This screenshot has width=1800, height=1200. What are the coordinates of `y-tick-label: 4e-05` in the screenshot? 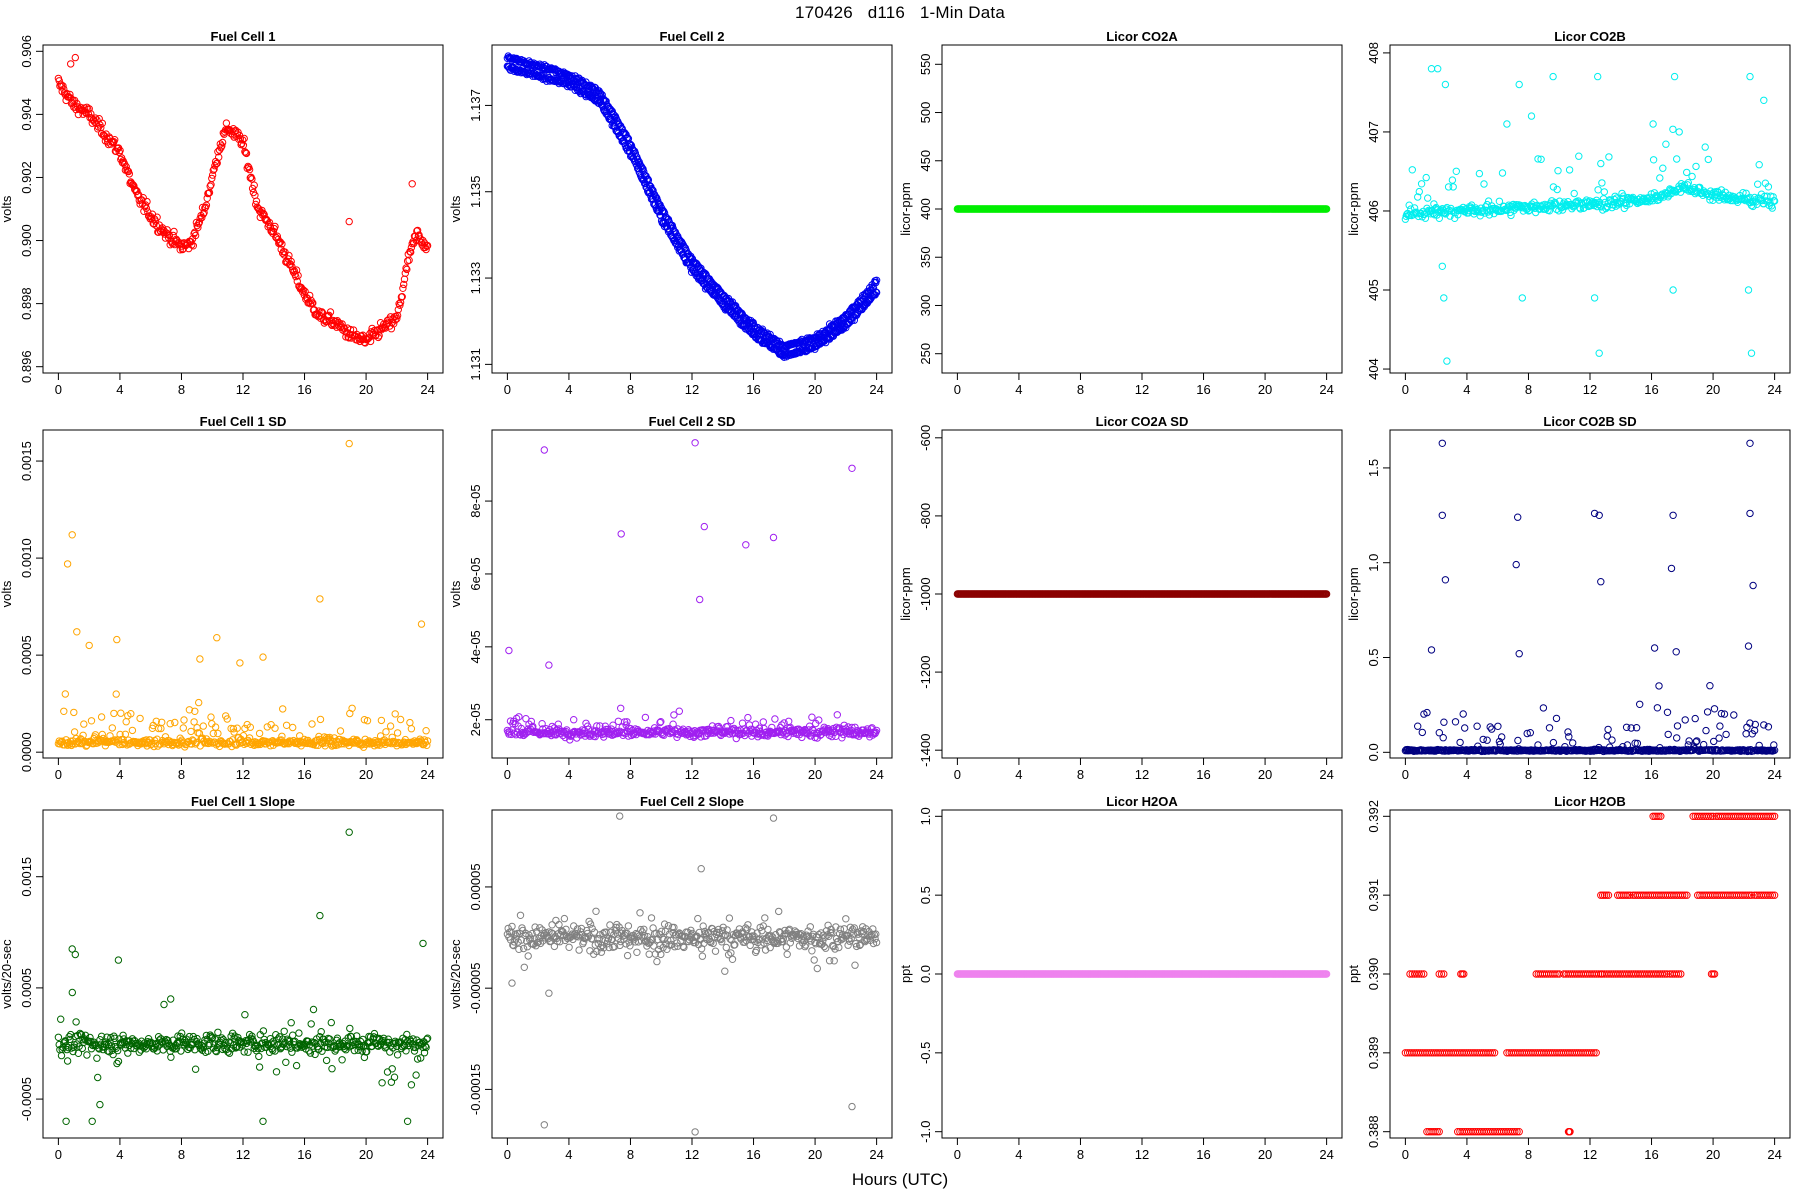 It's located at (475, 646).